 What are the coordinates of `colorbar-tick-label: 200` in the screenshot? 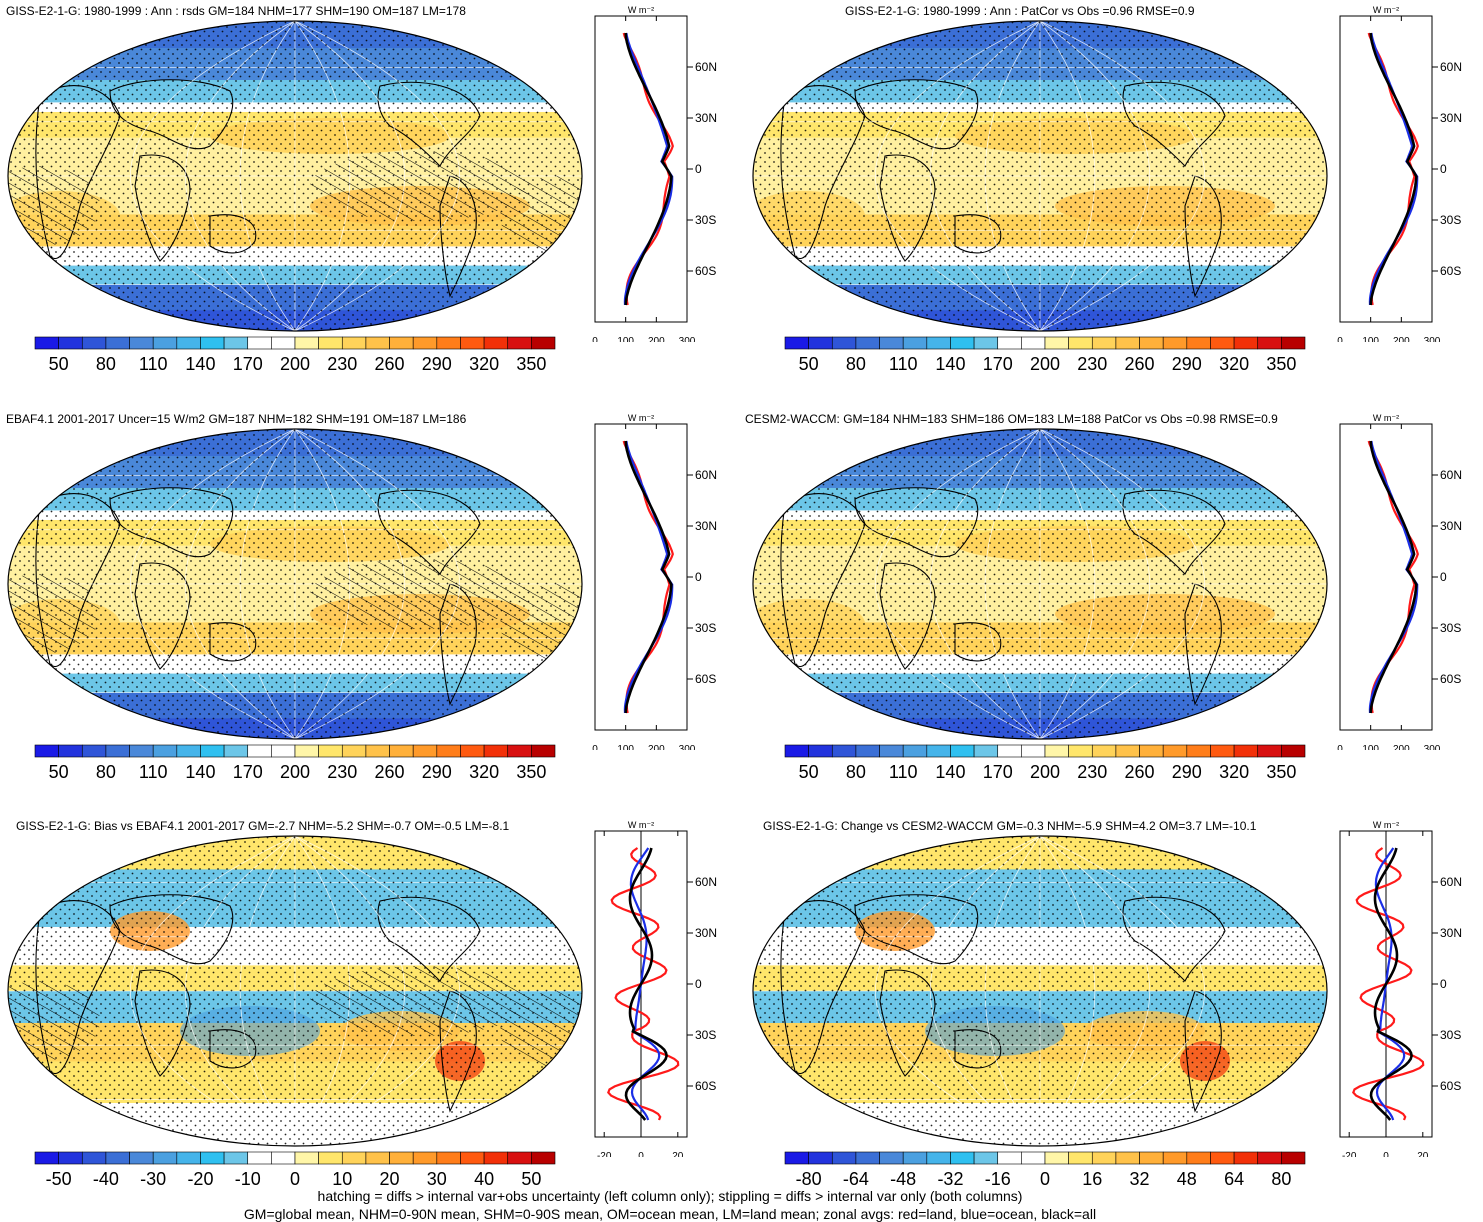 It's located at (1045, 772).